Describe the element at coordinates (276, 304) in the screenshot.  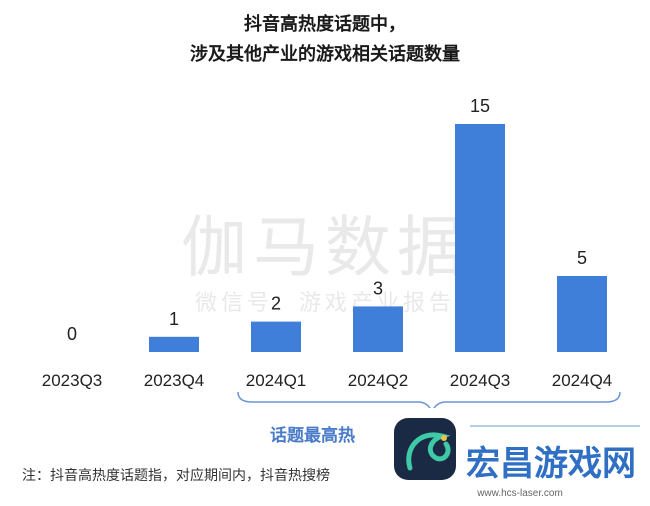
I see `value-label-2024Q1: 2` at that location.